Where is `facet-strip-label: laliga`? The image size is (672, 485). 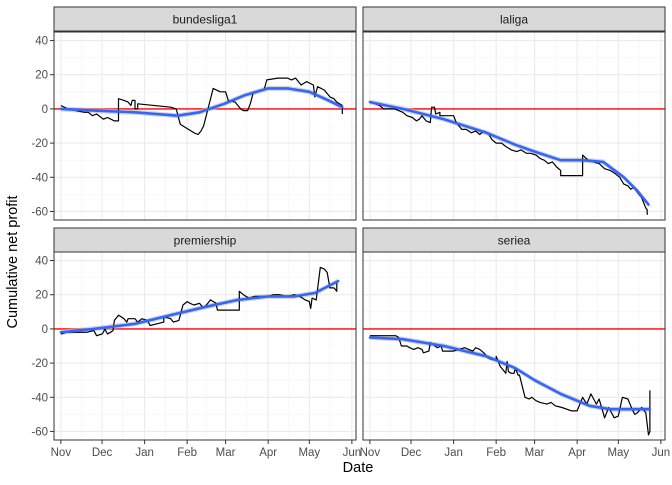 facet-strip-label: laliga is located at coordinates (514, 20).